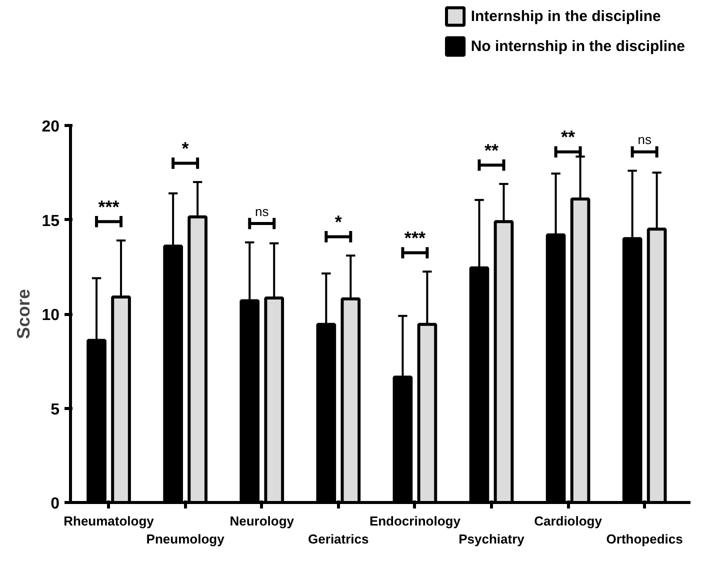  What do you see at coordinates (415, 521) in the screenshot?
I see `x-tick-label: Endocrinology` at bounding box center [415, 521].